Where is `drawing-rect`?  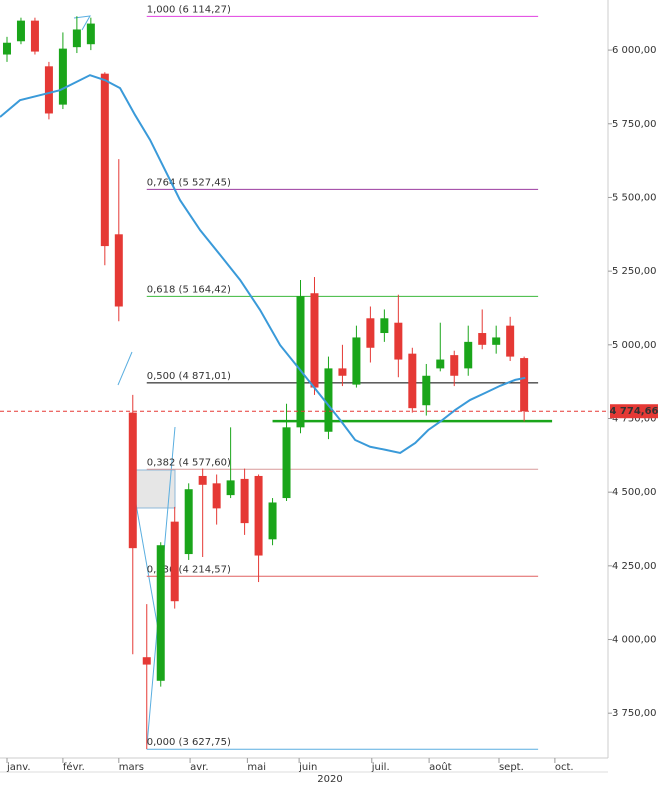
drawing-rect is located at coordinates (152, 489).